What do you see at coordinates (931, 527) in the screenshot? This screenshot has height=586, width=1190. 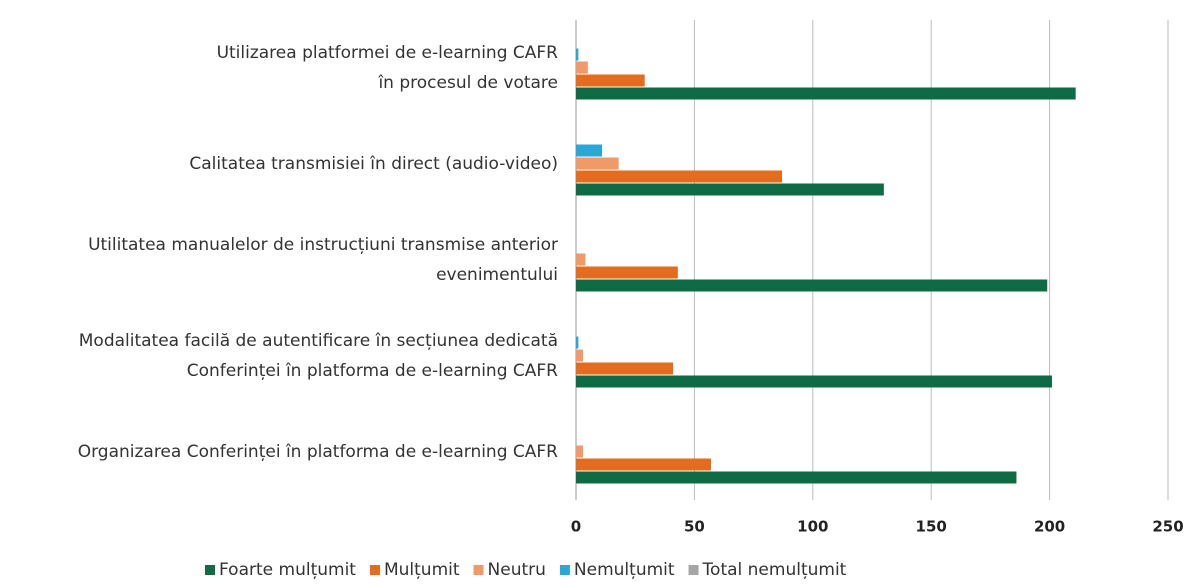 I see `x-tick-label: 150` at bounding box center [931, 527].